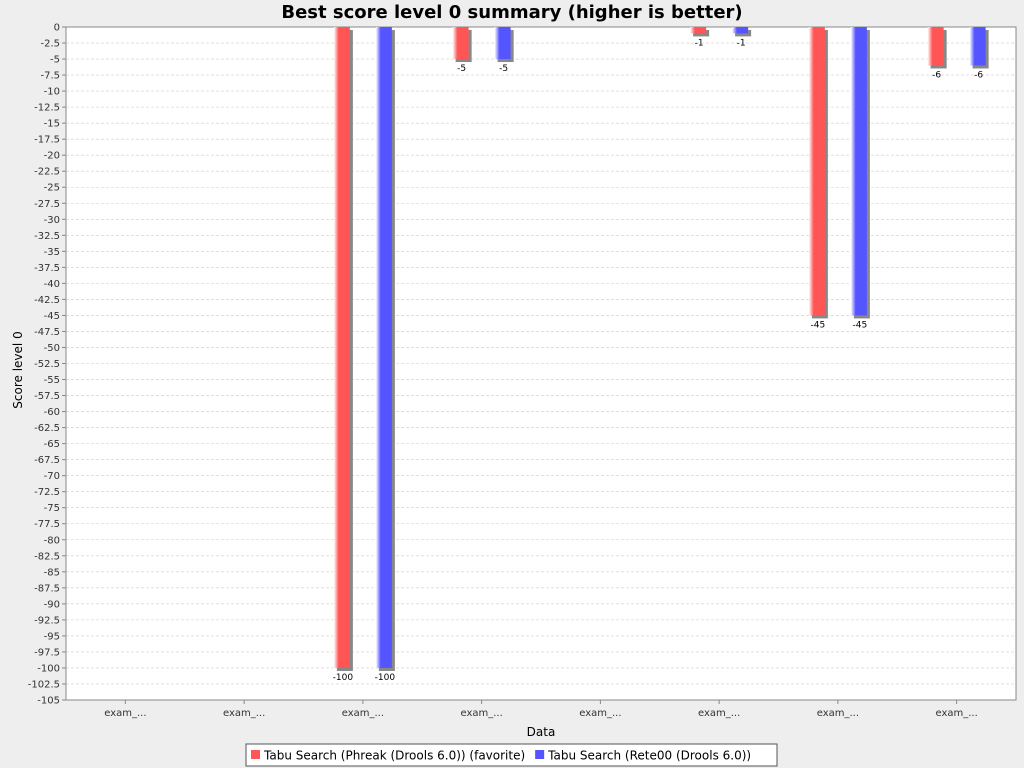 The height and width of the screenshot is (768, 1024). I want to click on y-tick-label: -85, so click(52, 572).